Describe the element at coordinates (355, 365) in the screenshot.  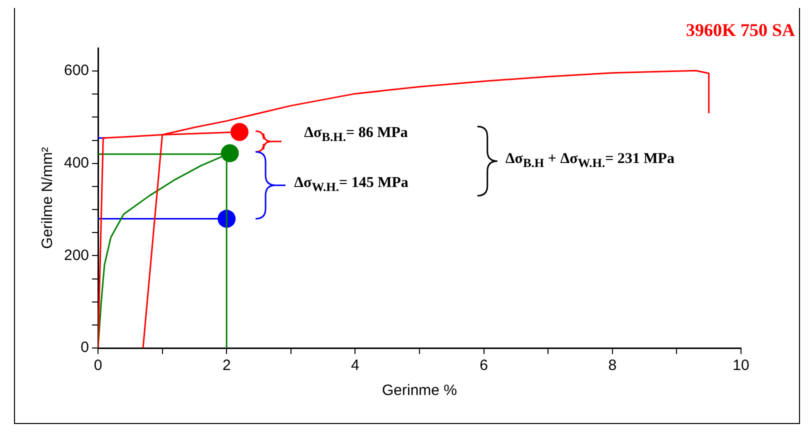
I see `x-tick-label: 4` at that location.